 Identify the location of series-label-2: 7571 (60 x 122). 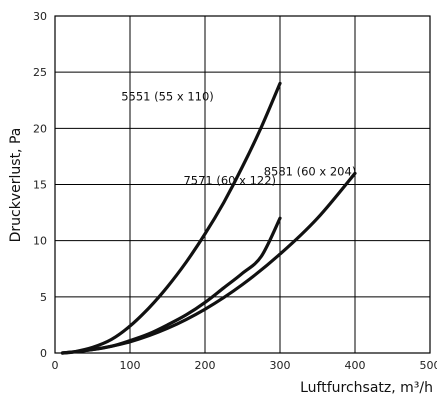
(229, 181).